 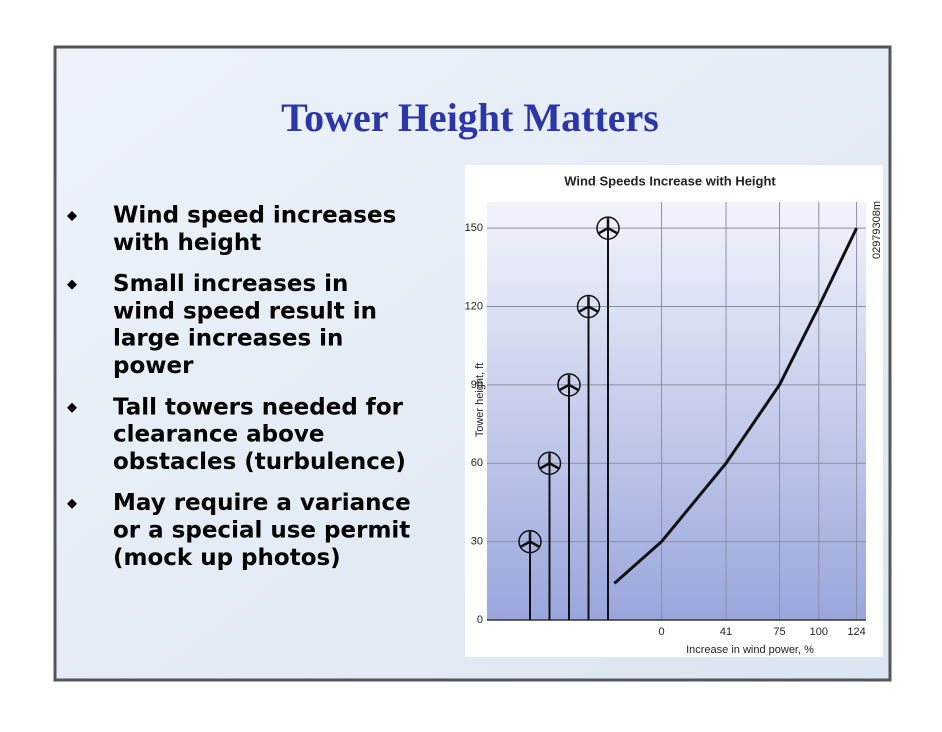 What do you see at coordinates (735, 406) in the screenshot?
I see `data-line` at bounding box center [735, 406].